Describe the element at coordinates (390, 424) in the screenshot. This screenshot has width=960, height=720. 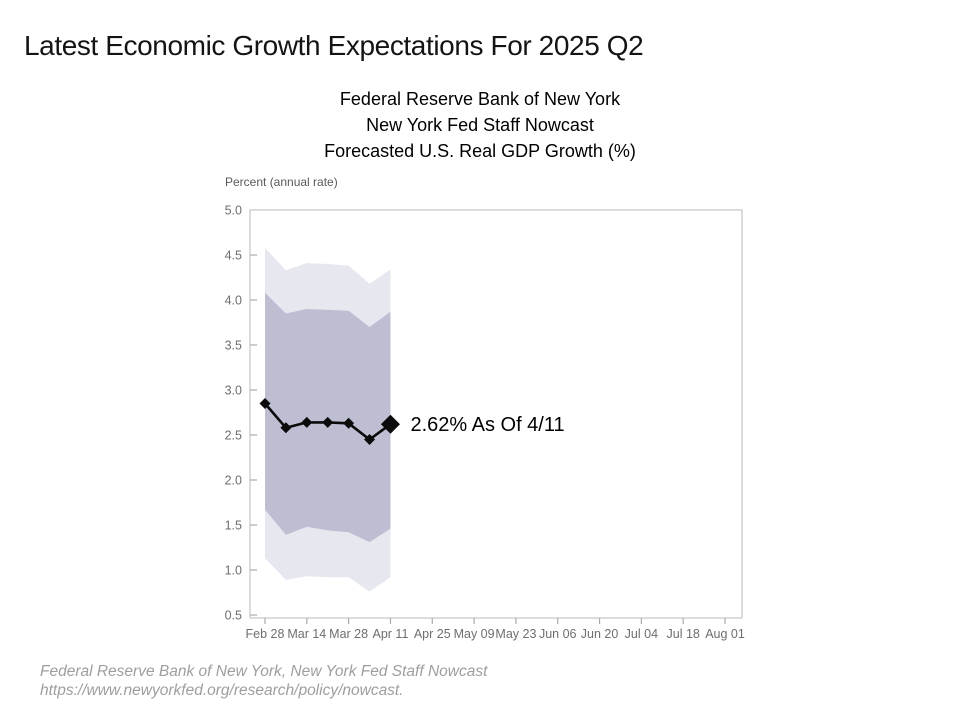
I see `latest-point-marker` at that location.